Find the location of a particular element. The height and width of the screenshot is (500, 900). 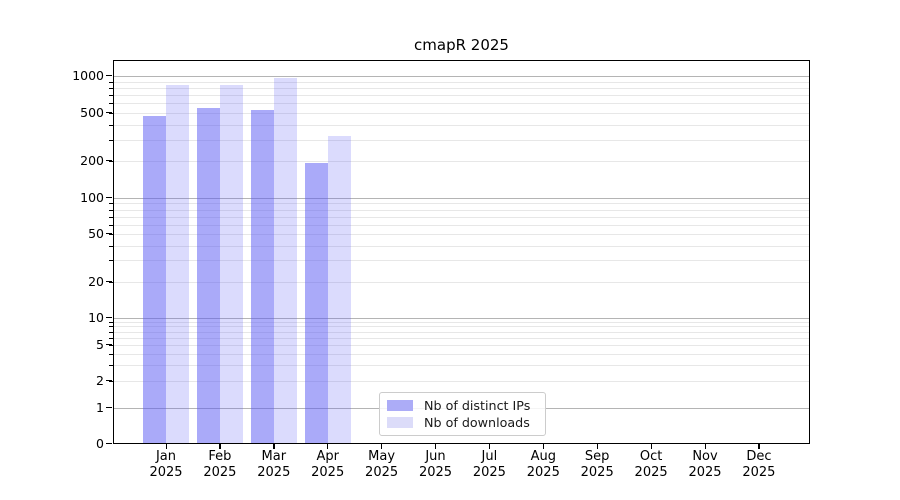

x-tick-month: Jan is located at coordinates (166, 456).